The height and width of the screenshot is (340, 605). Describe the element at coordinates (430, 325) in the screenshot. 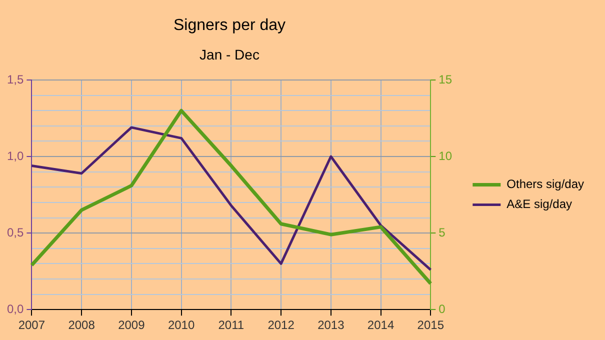

I see `x-tick-label: 2015` at that location.